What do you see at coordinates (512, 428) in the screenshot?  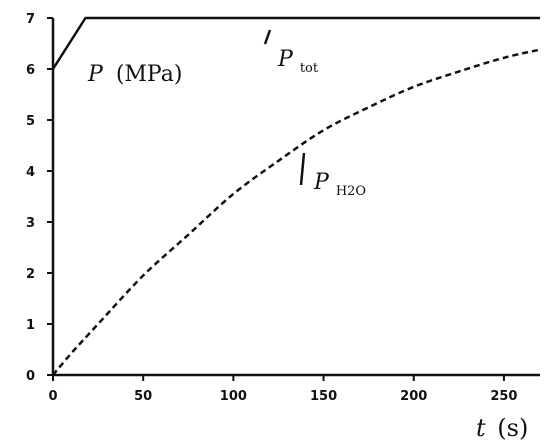 I see `x-axis-unit: (s)` at bounding box center [512, 428].